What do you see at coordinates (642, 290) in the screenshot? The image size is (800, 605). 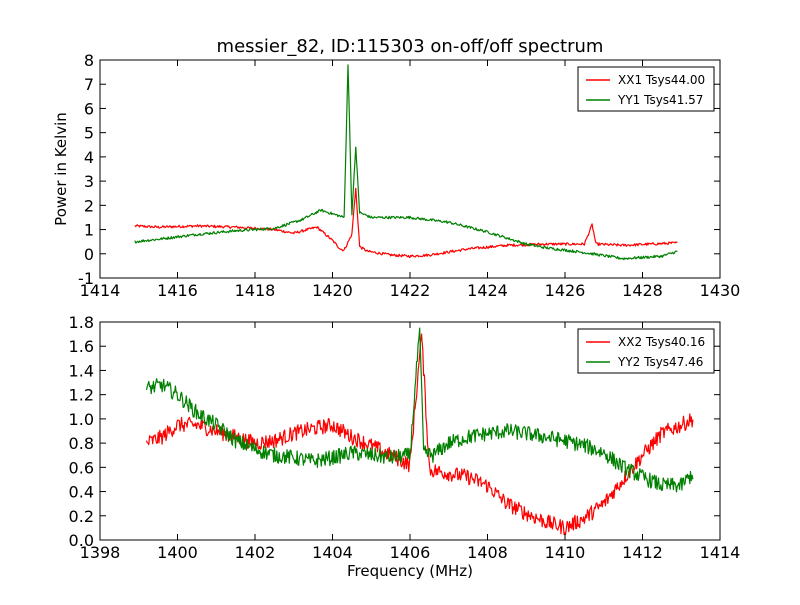 I see `x-tick-label: 1428` at bounding box center [642, 290].